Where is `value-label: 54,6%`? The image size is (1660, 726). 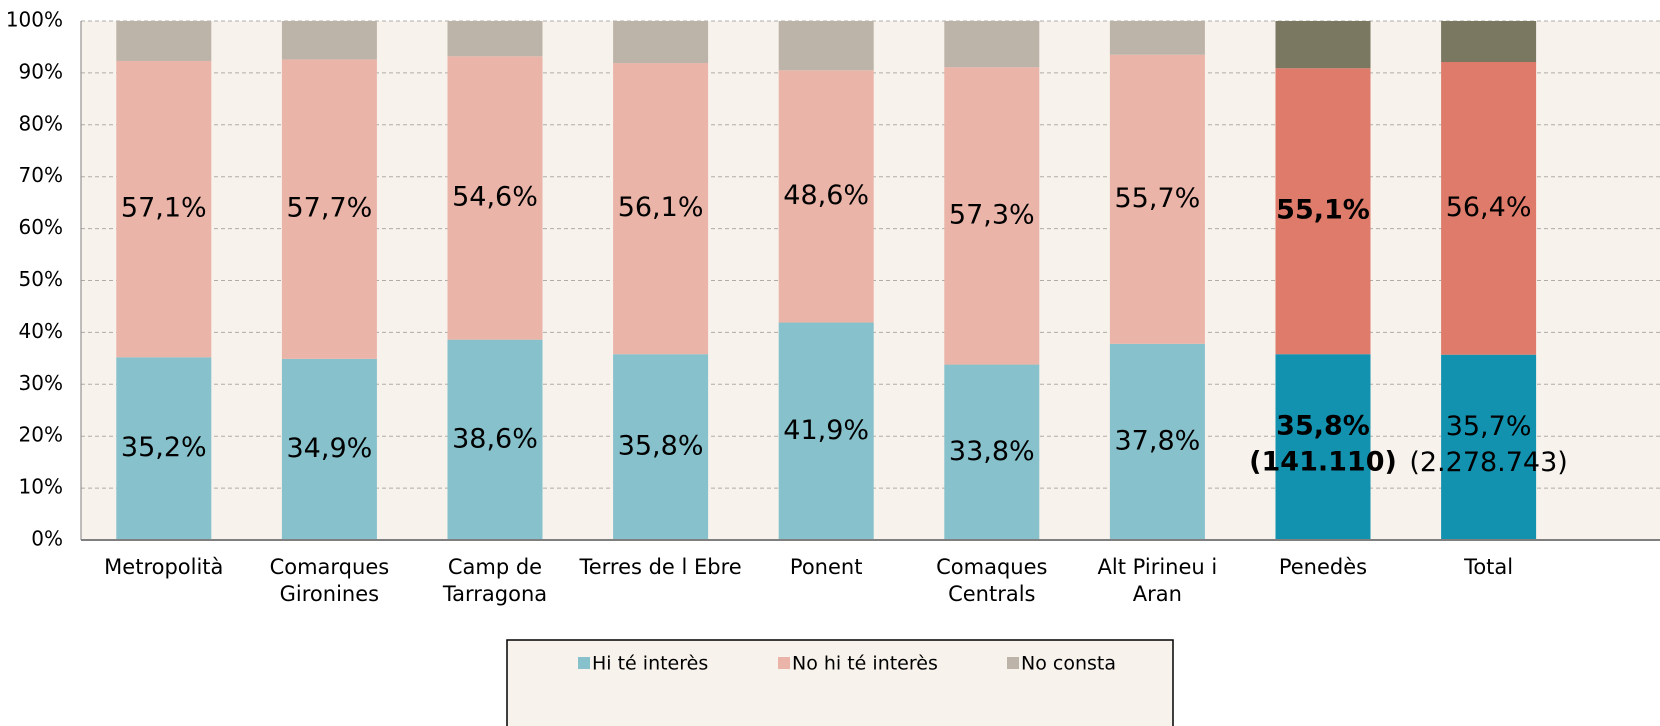
value-label: 54,6% is located at coordinates (495, 196).